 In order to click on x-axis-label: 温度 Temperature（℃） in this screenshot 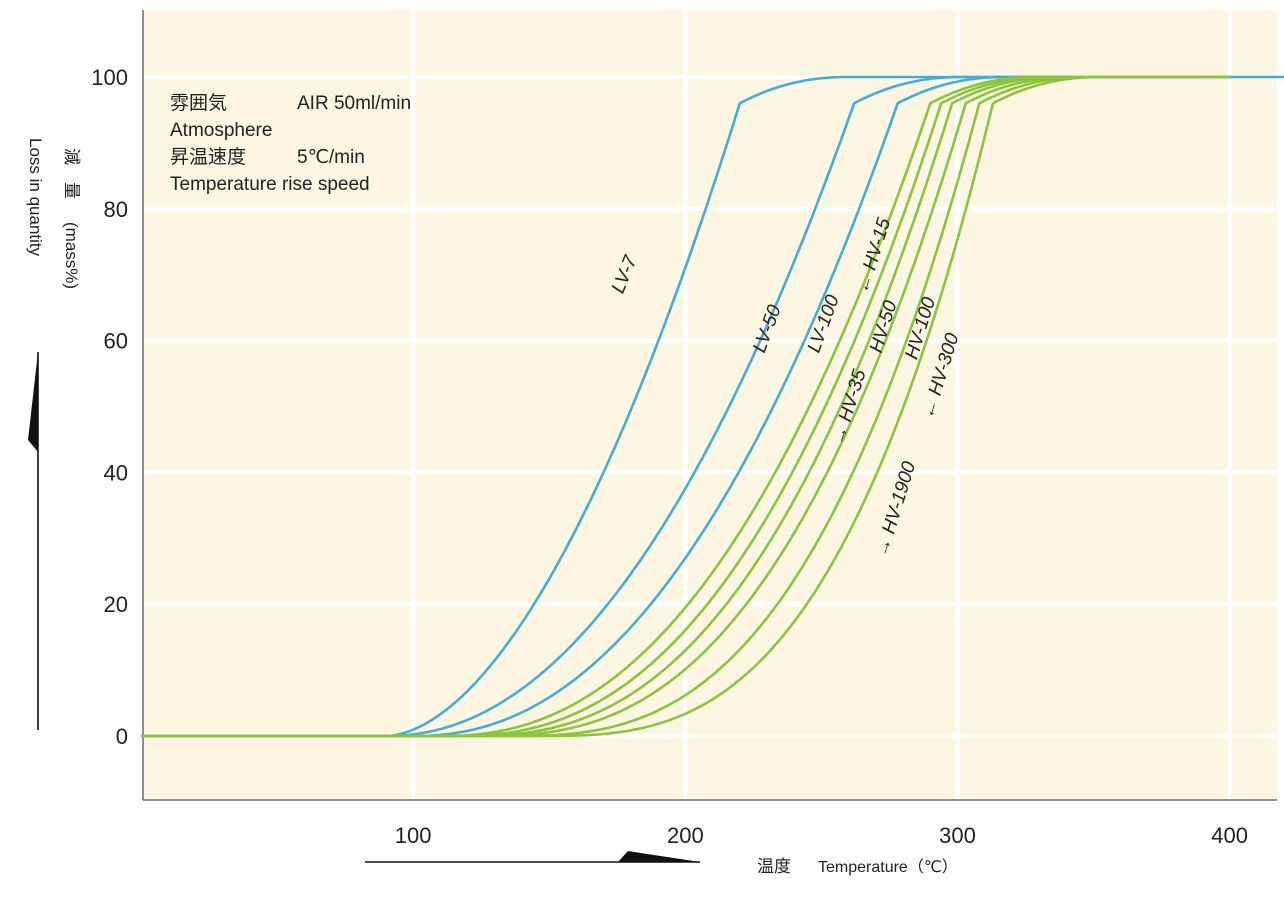, I will do `click(857, 866)`.